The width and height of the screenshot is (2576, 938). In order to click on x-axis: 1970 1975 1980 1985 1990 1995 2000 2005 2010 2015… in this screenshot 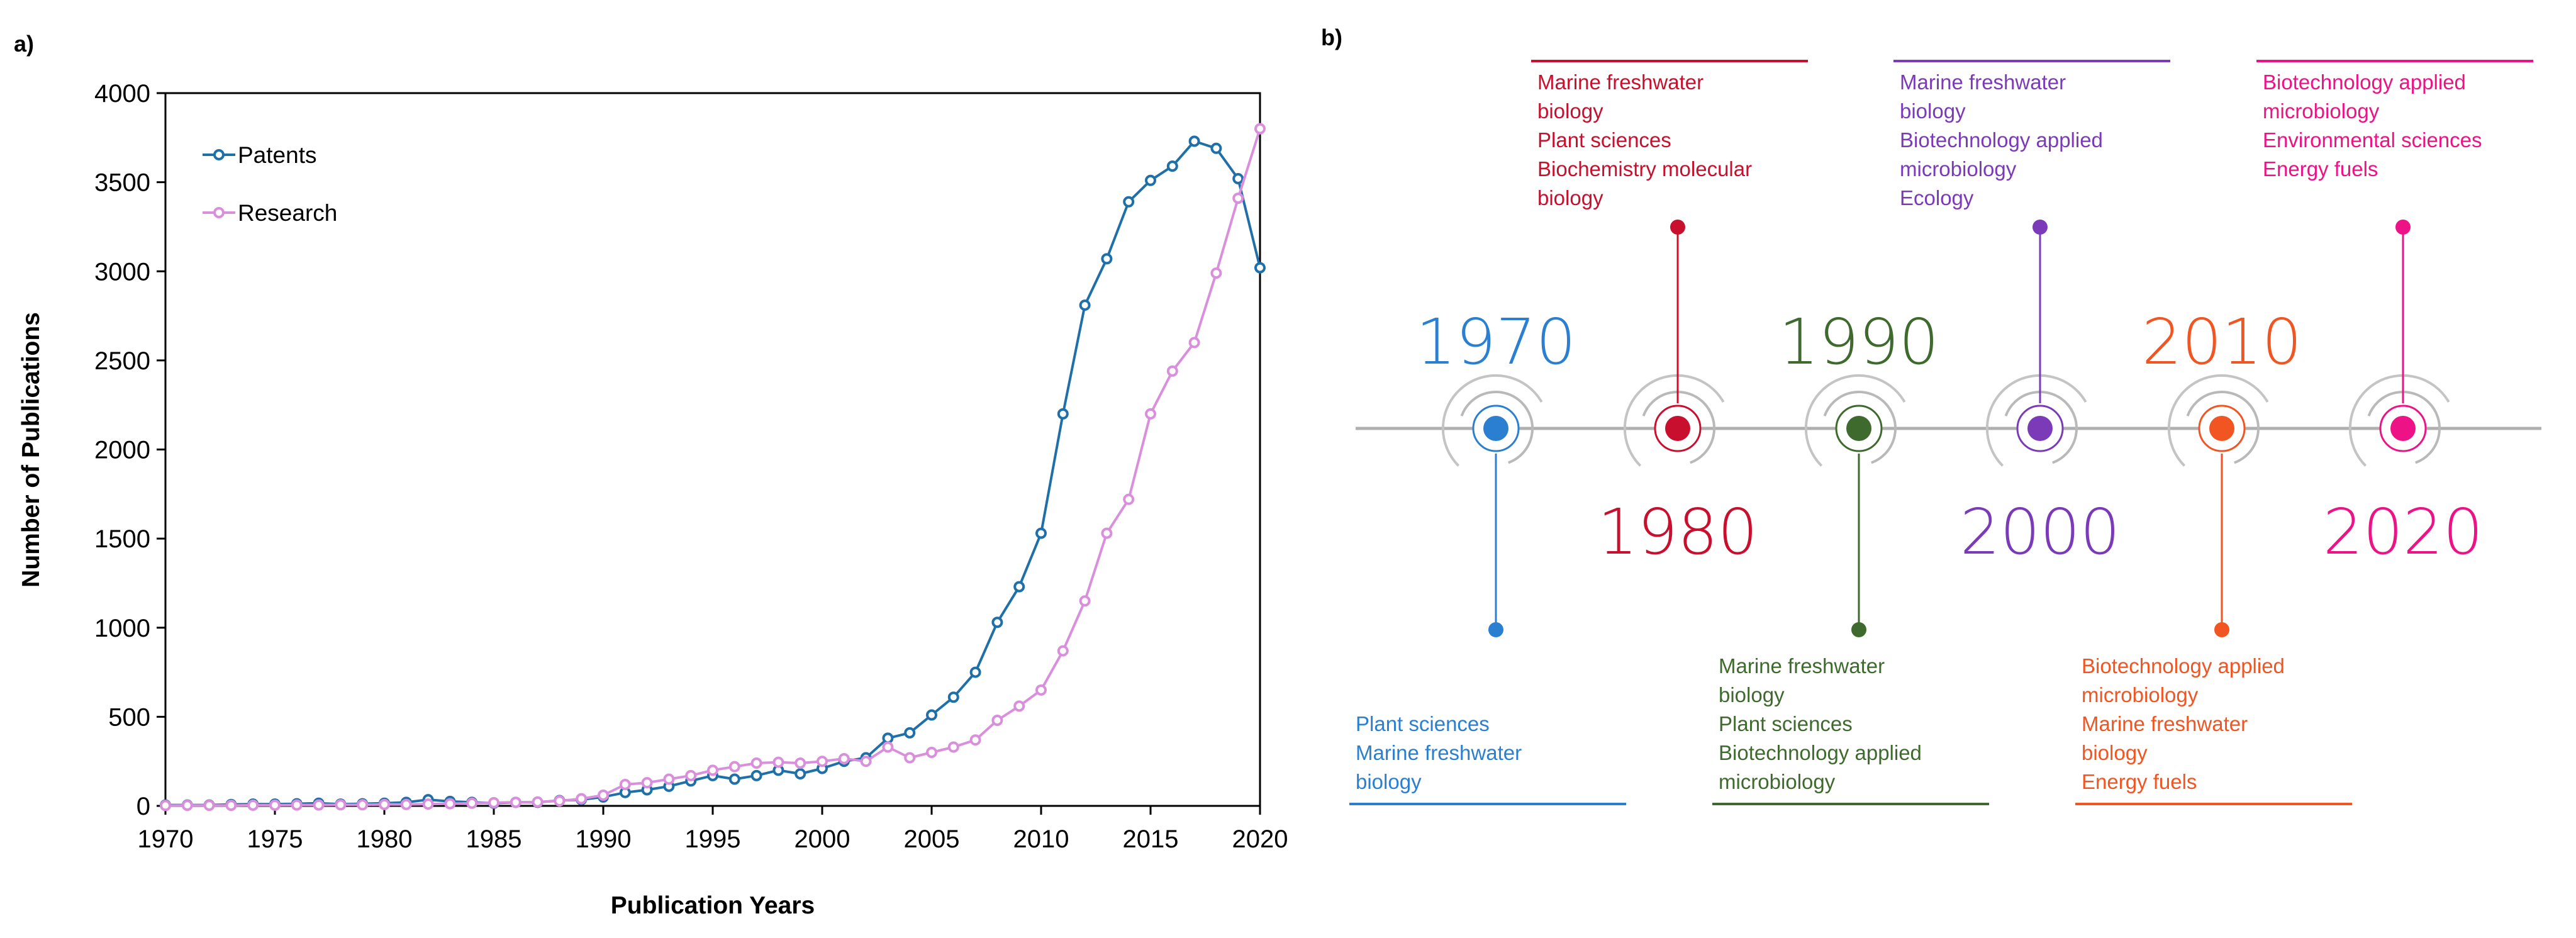, I will do `click(713, 829)`.